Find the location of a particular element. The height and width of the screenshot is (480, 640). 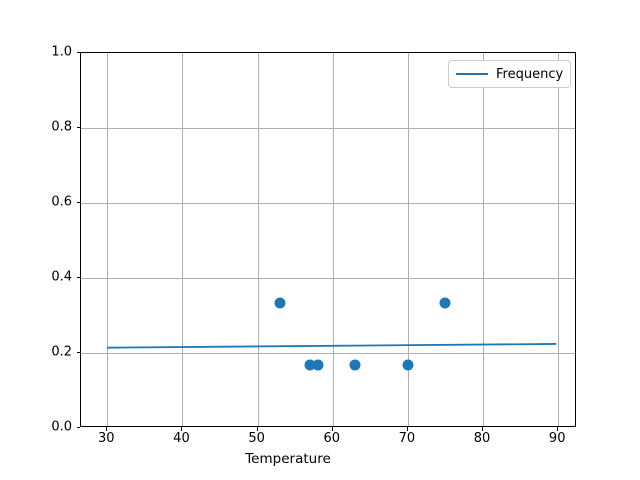

x-tick-label: 40 is located at coordinates (181, 438).